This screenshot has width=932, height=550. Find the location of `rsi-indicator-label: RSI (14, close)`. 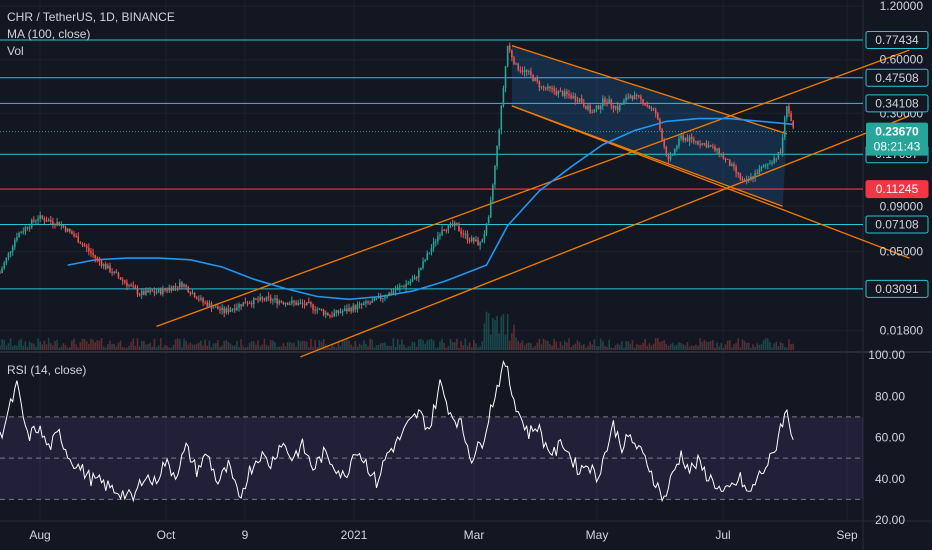

rsi-indicator-label: RSI (14, close) is located at coordinates (47, 370).